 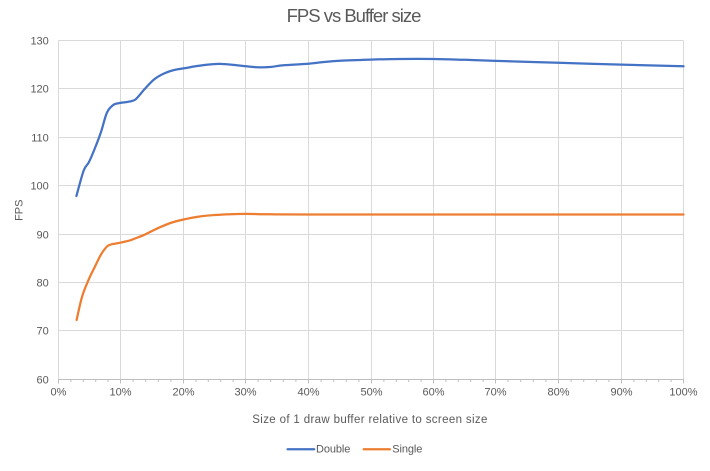 I want to click on svg-text: 130, so click(x=39, y=42).